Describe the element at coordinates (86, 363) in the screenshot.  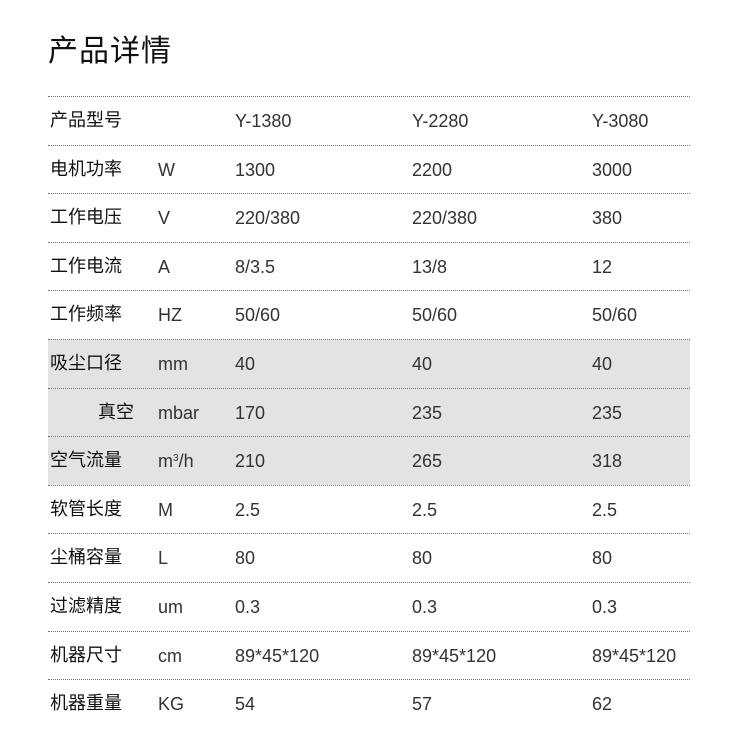
I see `row-label: 吸尘口径` at that location.